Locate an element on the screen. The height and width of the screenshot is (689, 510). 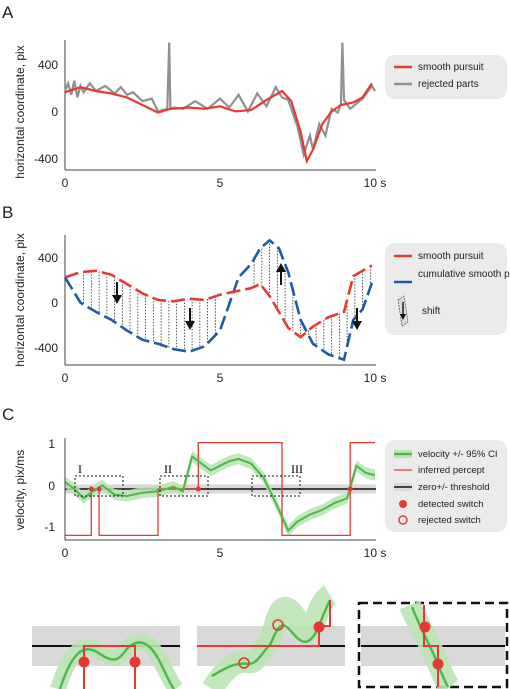
zoom-ii-switch is located at coordinates (319, 627).